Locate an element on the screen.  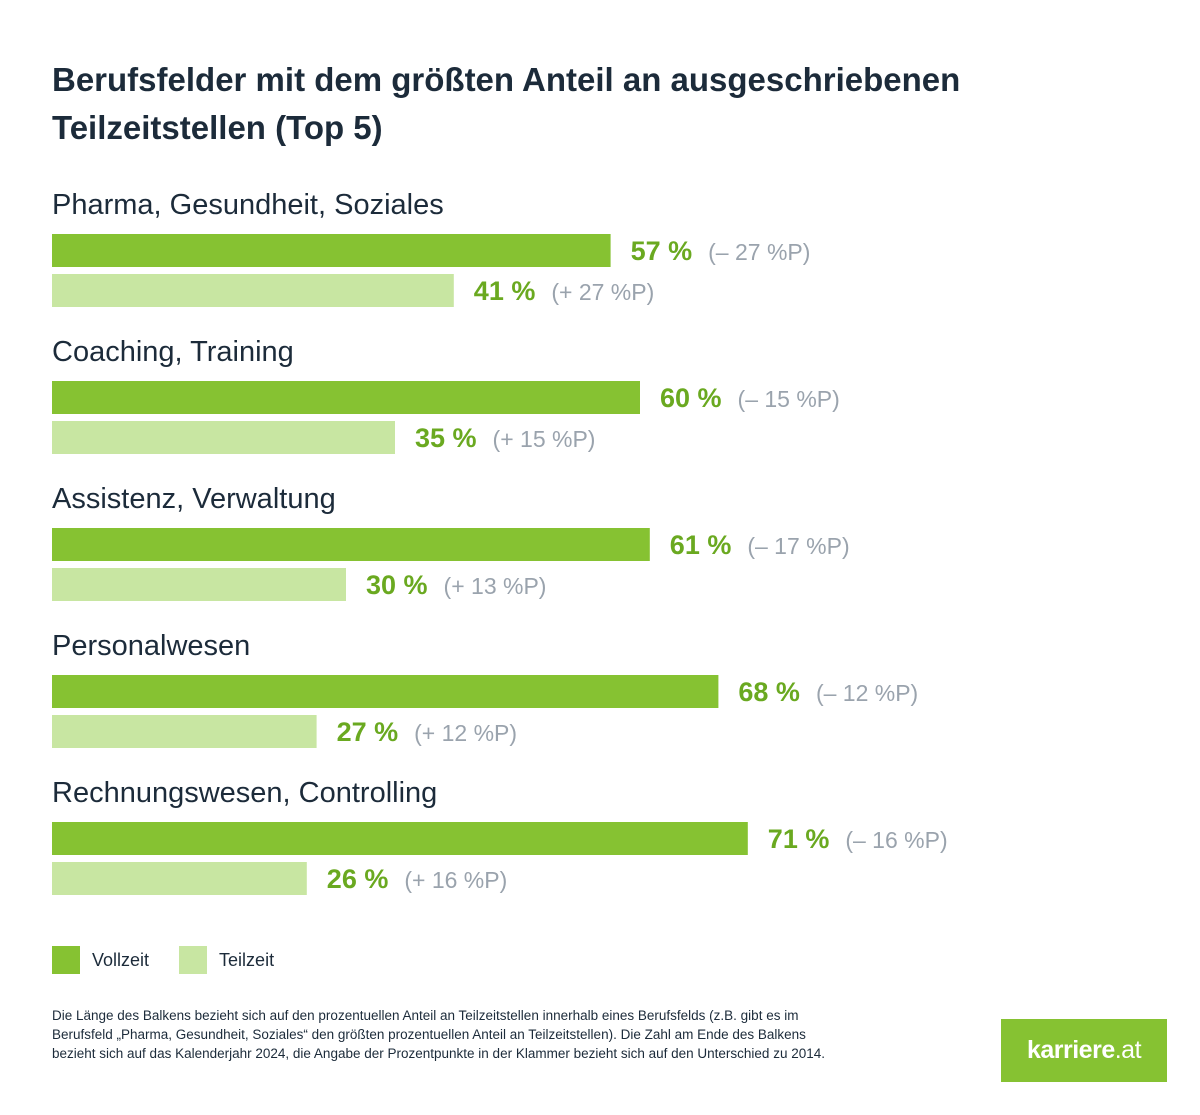
value-label: 60 % is located at coordinates (691, 398).